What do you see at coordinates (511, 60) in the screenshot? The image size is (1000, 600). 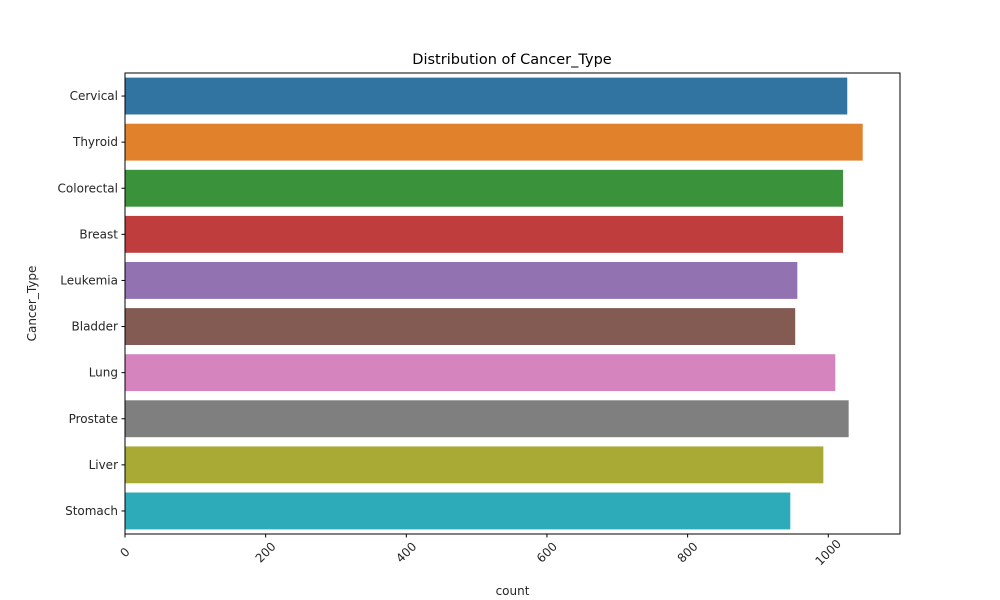 I see `chart-title: Distribution of Cancer_Type` at bounding box center [511, 60].